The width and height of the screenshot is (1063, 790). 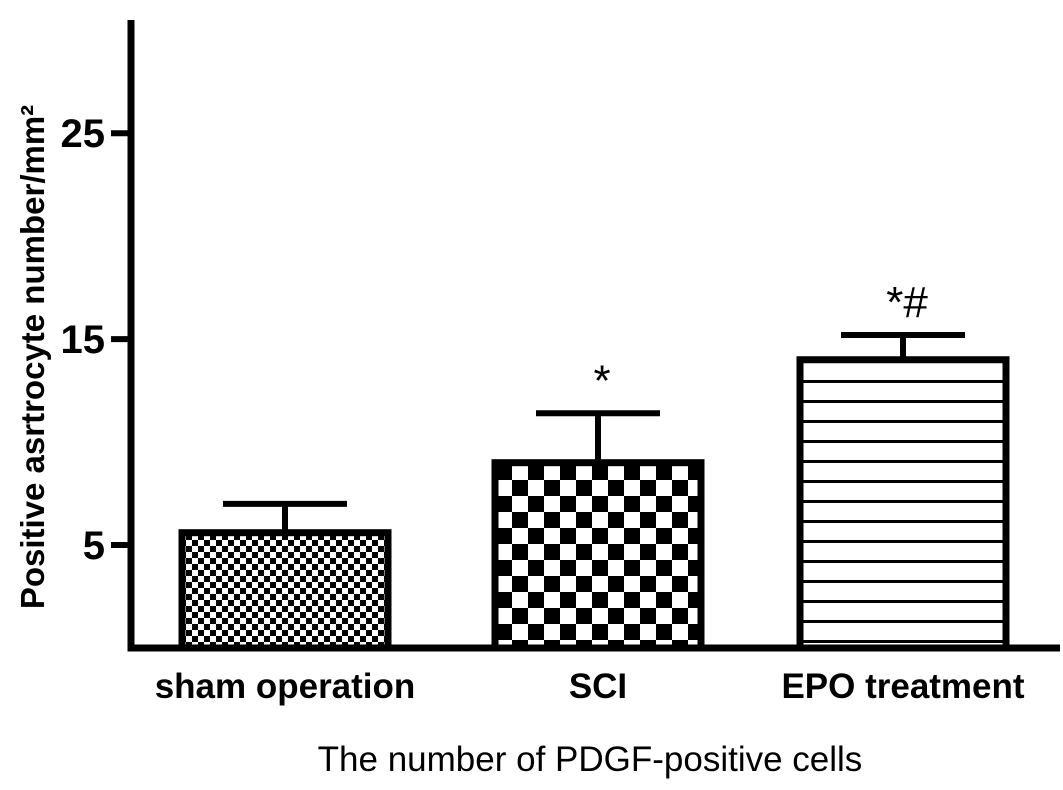 What do you see at coordinates (32, 357) in the screenshot?
I see `y-axis-title: Positive asrtrocyte number/mm²` at bounding box center [32, 357].